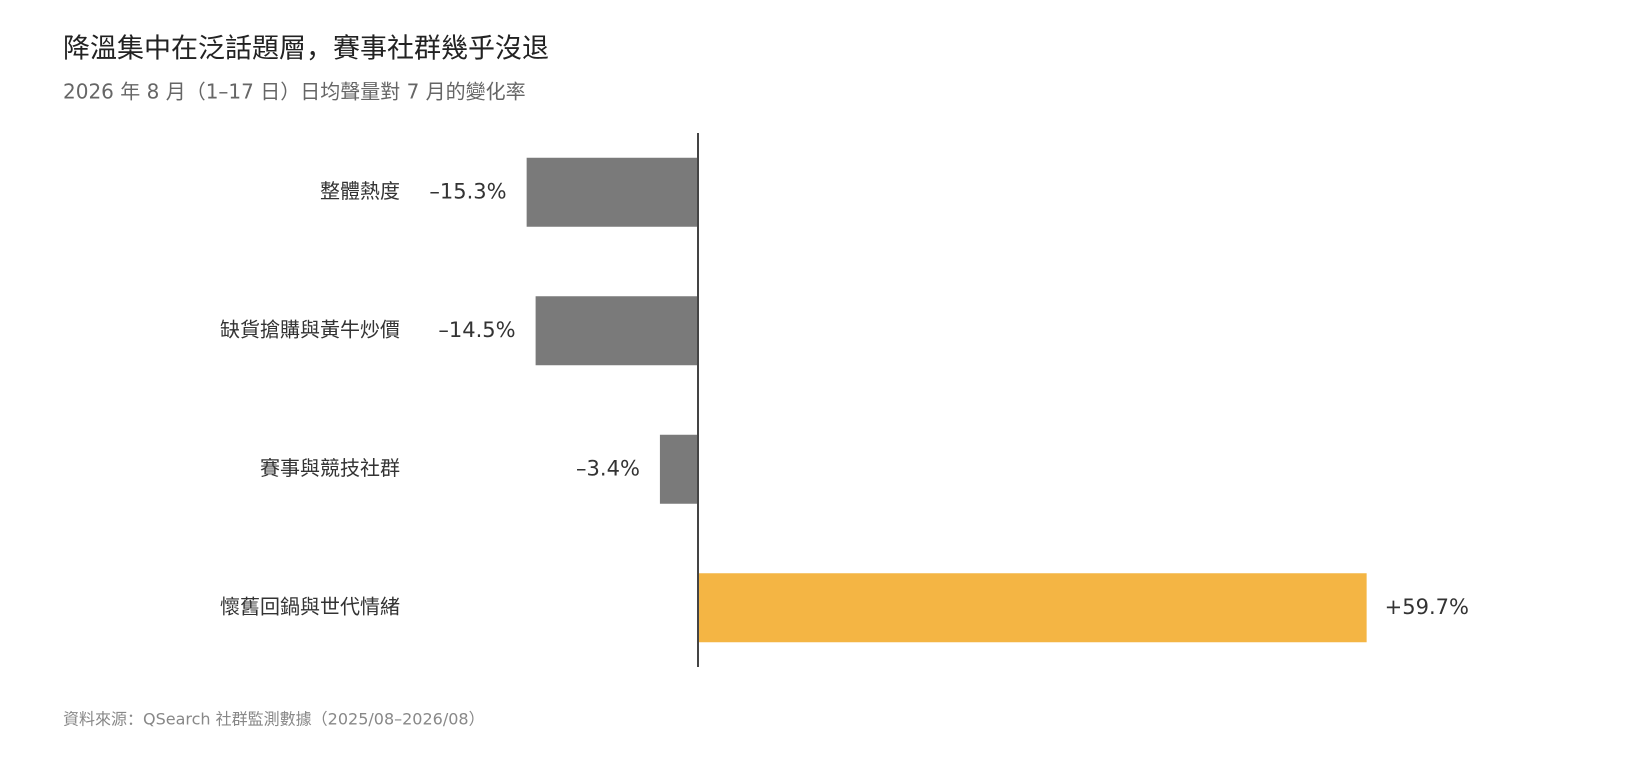 This screenshot has width=1650, height=780. What do you see at coordinates (360, 191) in the screenshot?
I see `category-label: 整體熱度` at bounding box center [360, 191].